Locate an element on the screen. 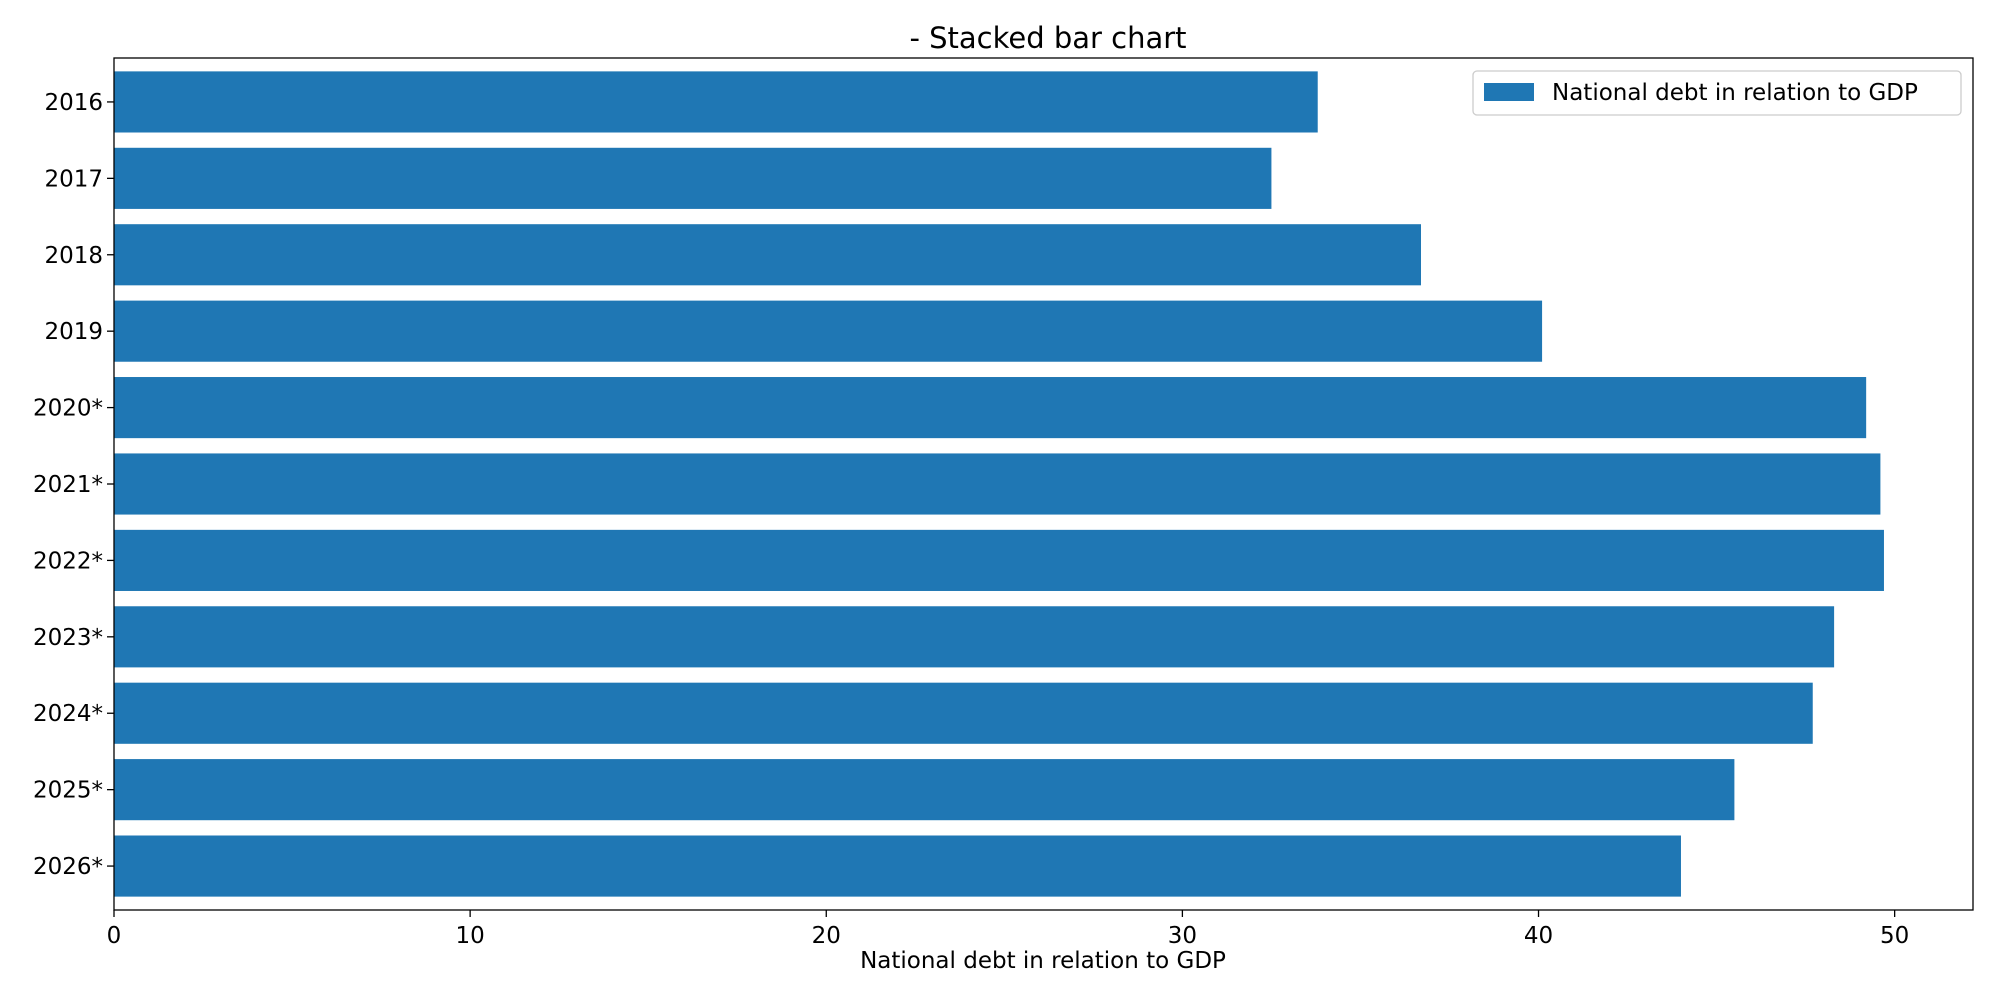  legend-label: National debt in relation to GDP is located at coordinates (1735, 93).